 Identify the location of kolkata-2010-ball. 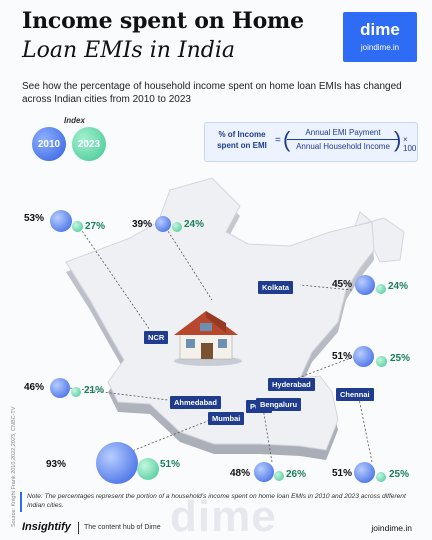
(365, 285).